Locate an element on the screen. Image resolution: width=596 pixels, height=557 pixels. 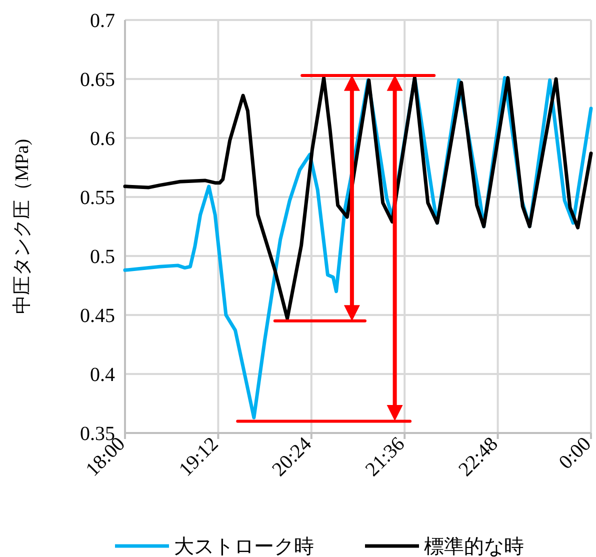
y-tick-label: 0.6 is located at coordinates (102, 139).